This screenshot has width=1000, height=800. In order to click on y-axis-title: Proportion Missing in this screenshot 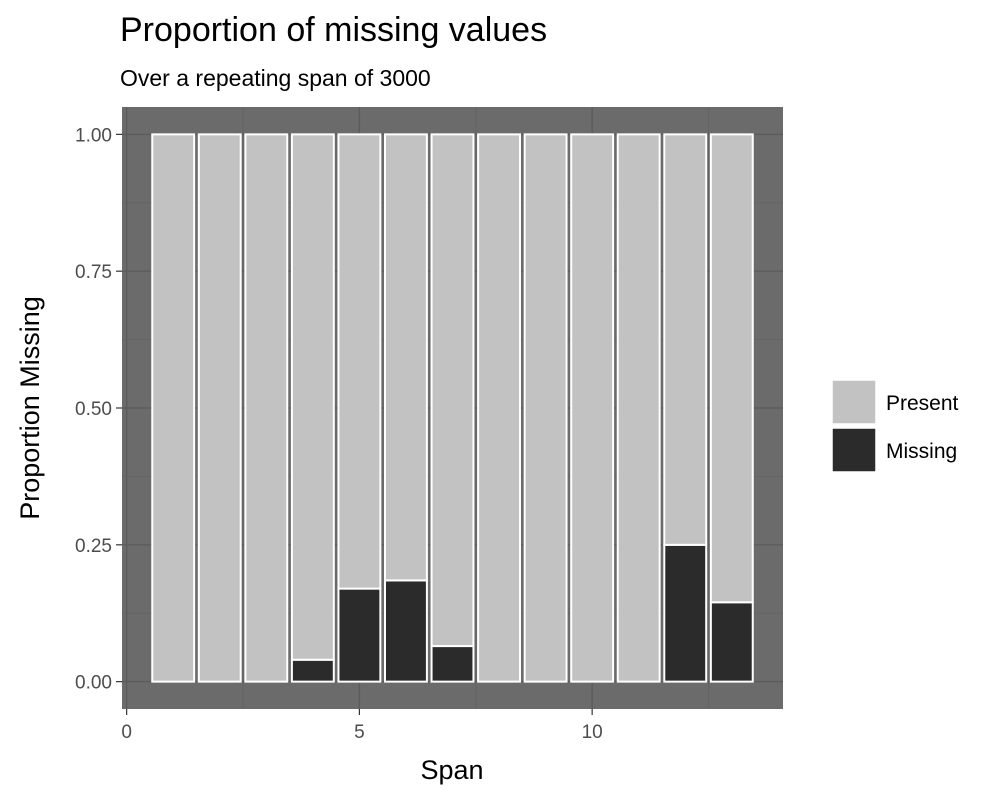, I will do `click(30, 408)`.